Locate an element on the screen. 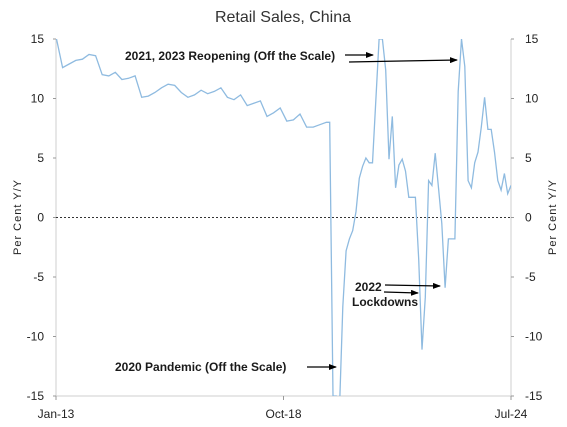 Image resolution: width=567 pixels, height=427 pixels. y-tick-label-right: -5 is located at coordinates (530, 277).